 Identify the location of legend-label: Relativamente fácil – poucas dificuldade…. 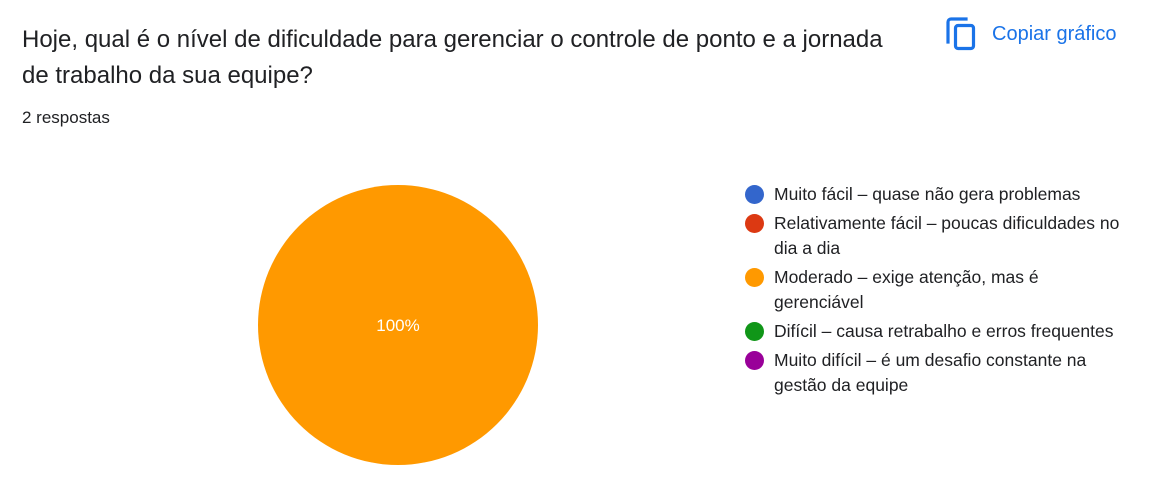
(947, 235).